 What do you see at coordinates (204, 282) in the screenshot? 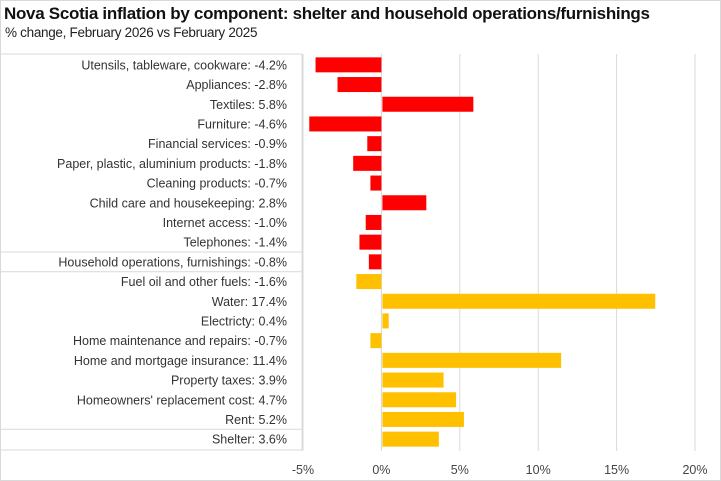
I see `row-label: Fuel oil and other fuels: -1.6%` at bounding box center [204, 282].